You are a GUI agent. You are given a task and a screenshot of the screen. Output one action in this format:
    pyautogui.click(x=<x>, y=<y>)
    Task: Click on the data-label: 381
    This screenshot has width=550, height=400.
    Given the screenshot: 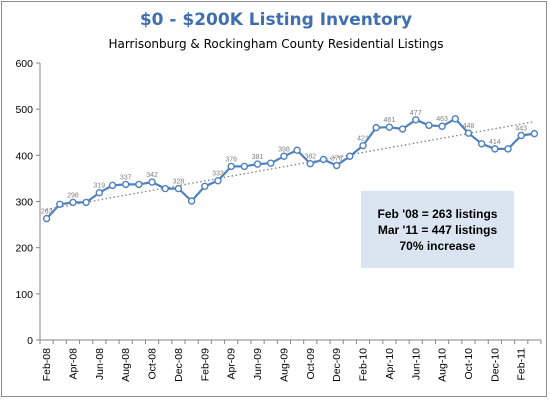 What is the action you would take?
    pyautogui.click(x=258, y=157)
    